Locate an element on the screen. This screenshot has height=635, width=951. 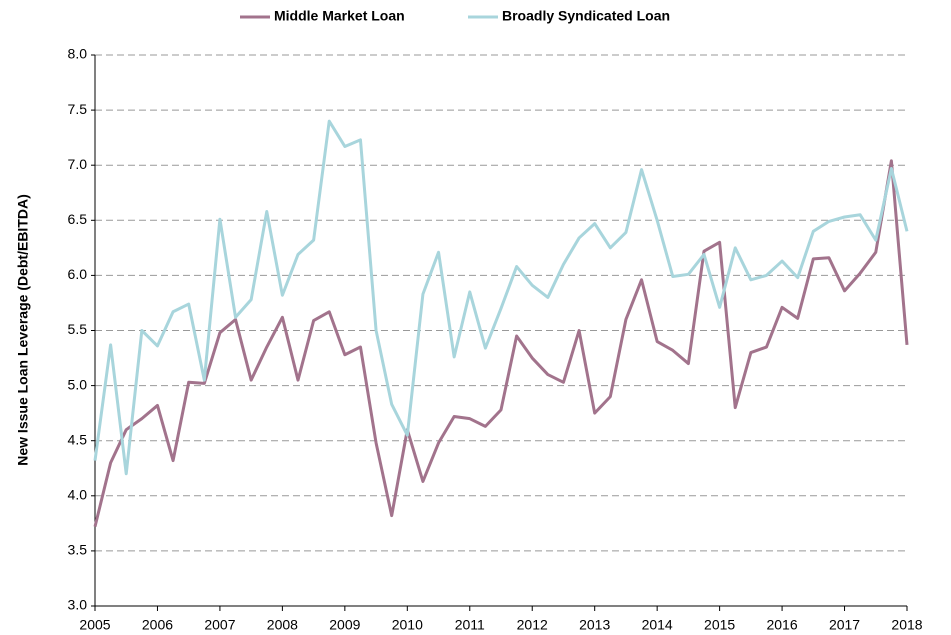
x-tick-label: 2012 is located at coordinates (532, 625).